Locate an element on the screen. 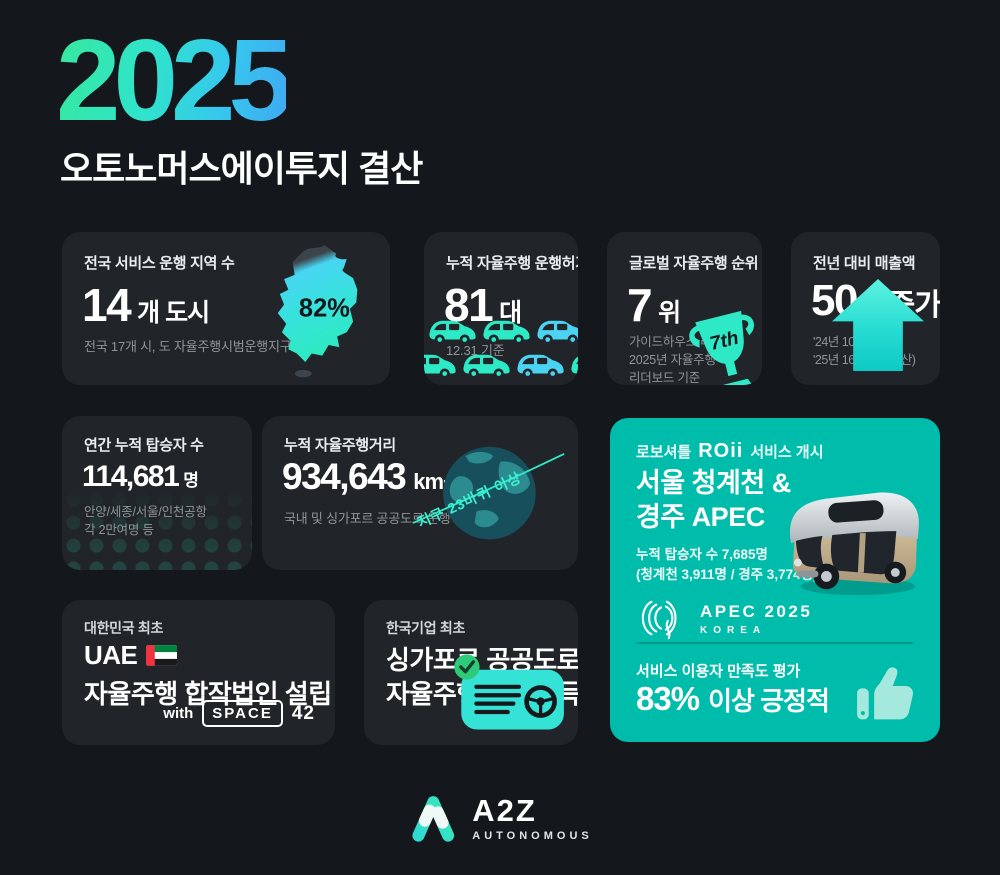 This screenshot has width=1000, height=875. car-icons-group is located at coordinates (501, 352).